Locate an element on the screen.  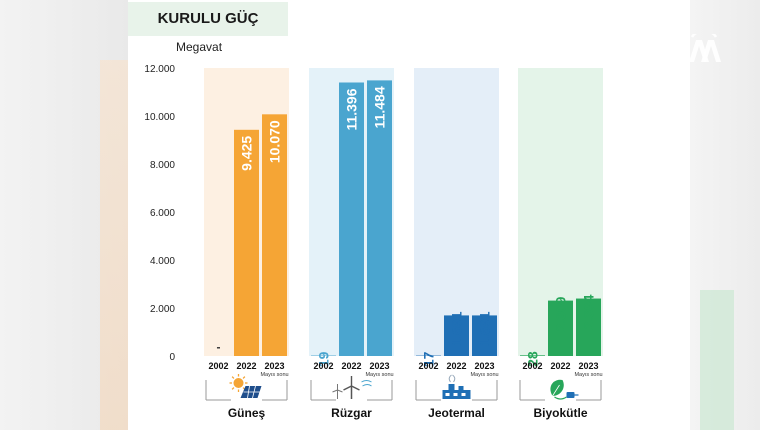
bar-value-label: 28 is located at coordinates (533, 359).